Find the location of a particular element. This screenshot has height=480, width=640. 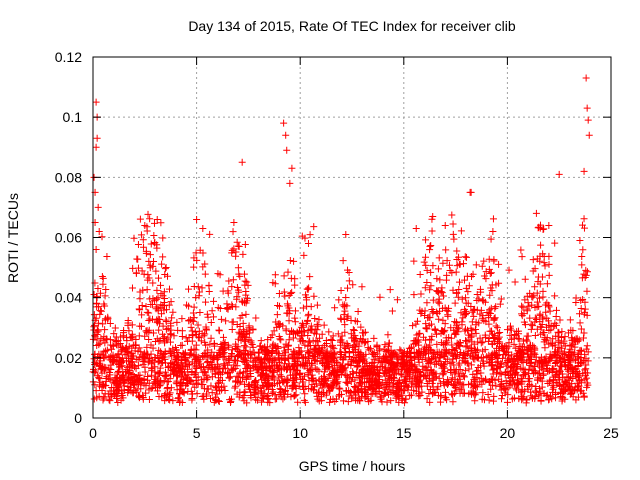

y-tick-label: 0.04 is located at coordinates (68, 298).